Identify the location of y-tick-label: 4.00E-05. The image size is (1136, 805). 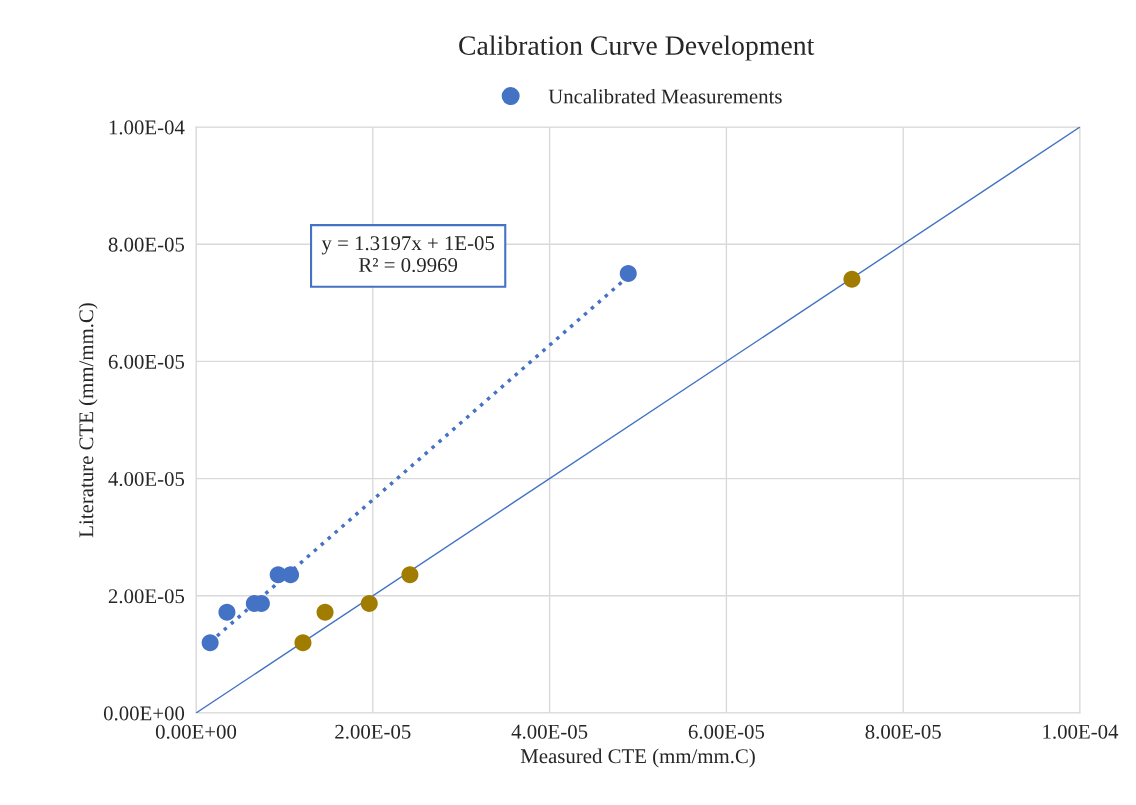
(146, 479).